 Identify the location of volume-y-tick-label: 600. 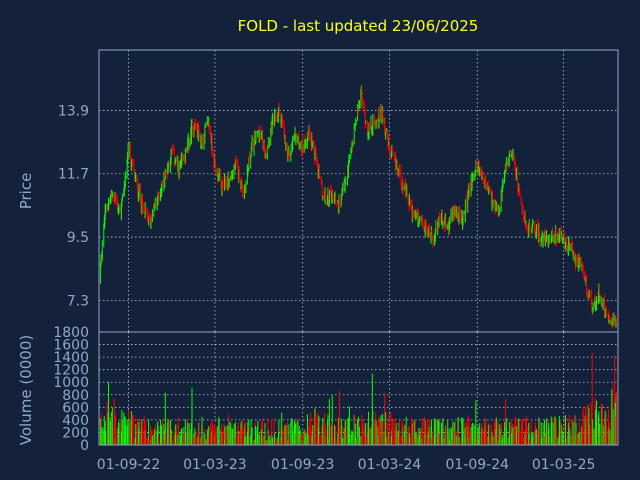
(75, 408).